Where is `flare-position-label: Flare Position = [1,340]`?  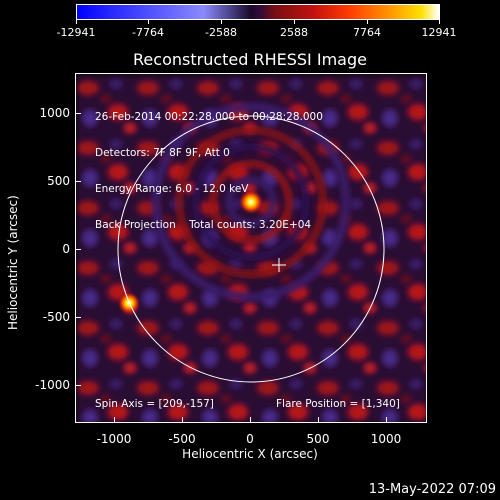 flare-position-label: Flare Position = [1,340] is located at coordinates (338, 404).